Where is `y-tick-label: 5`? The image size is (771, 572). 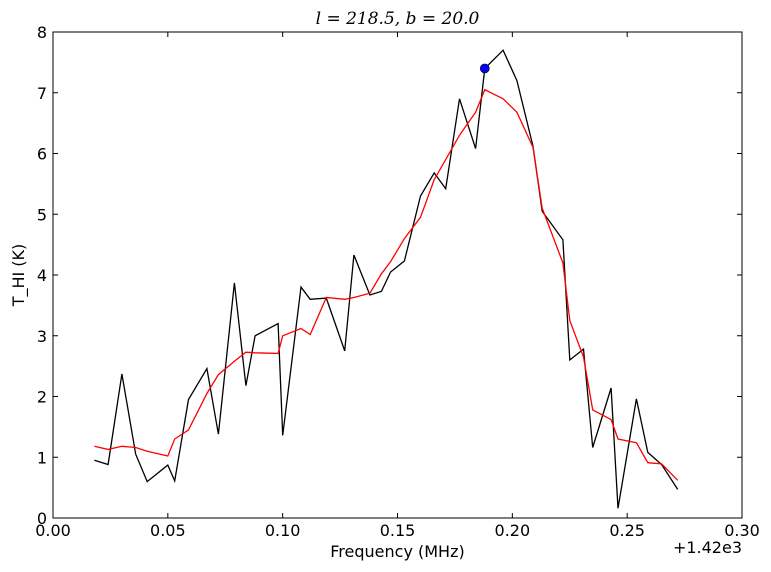
y-tick-label: 5 is located at coordinates (42, 214).